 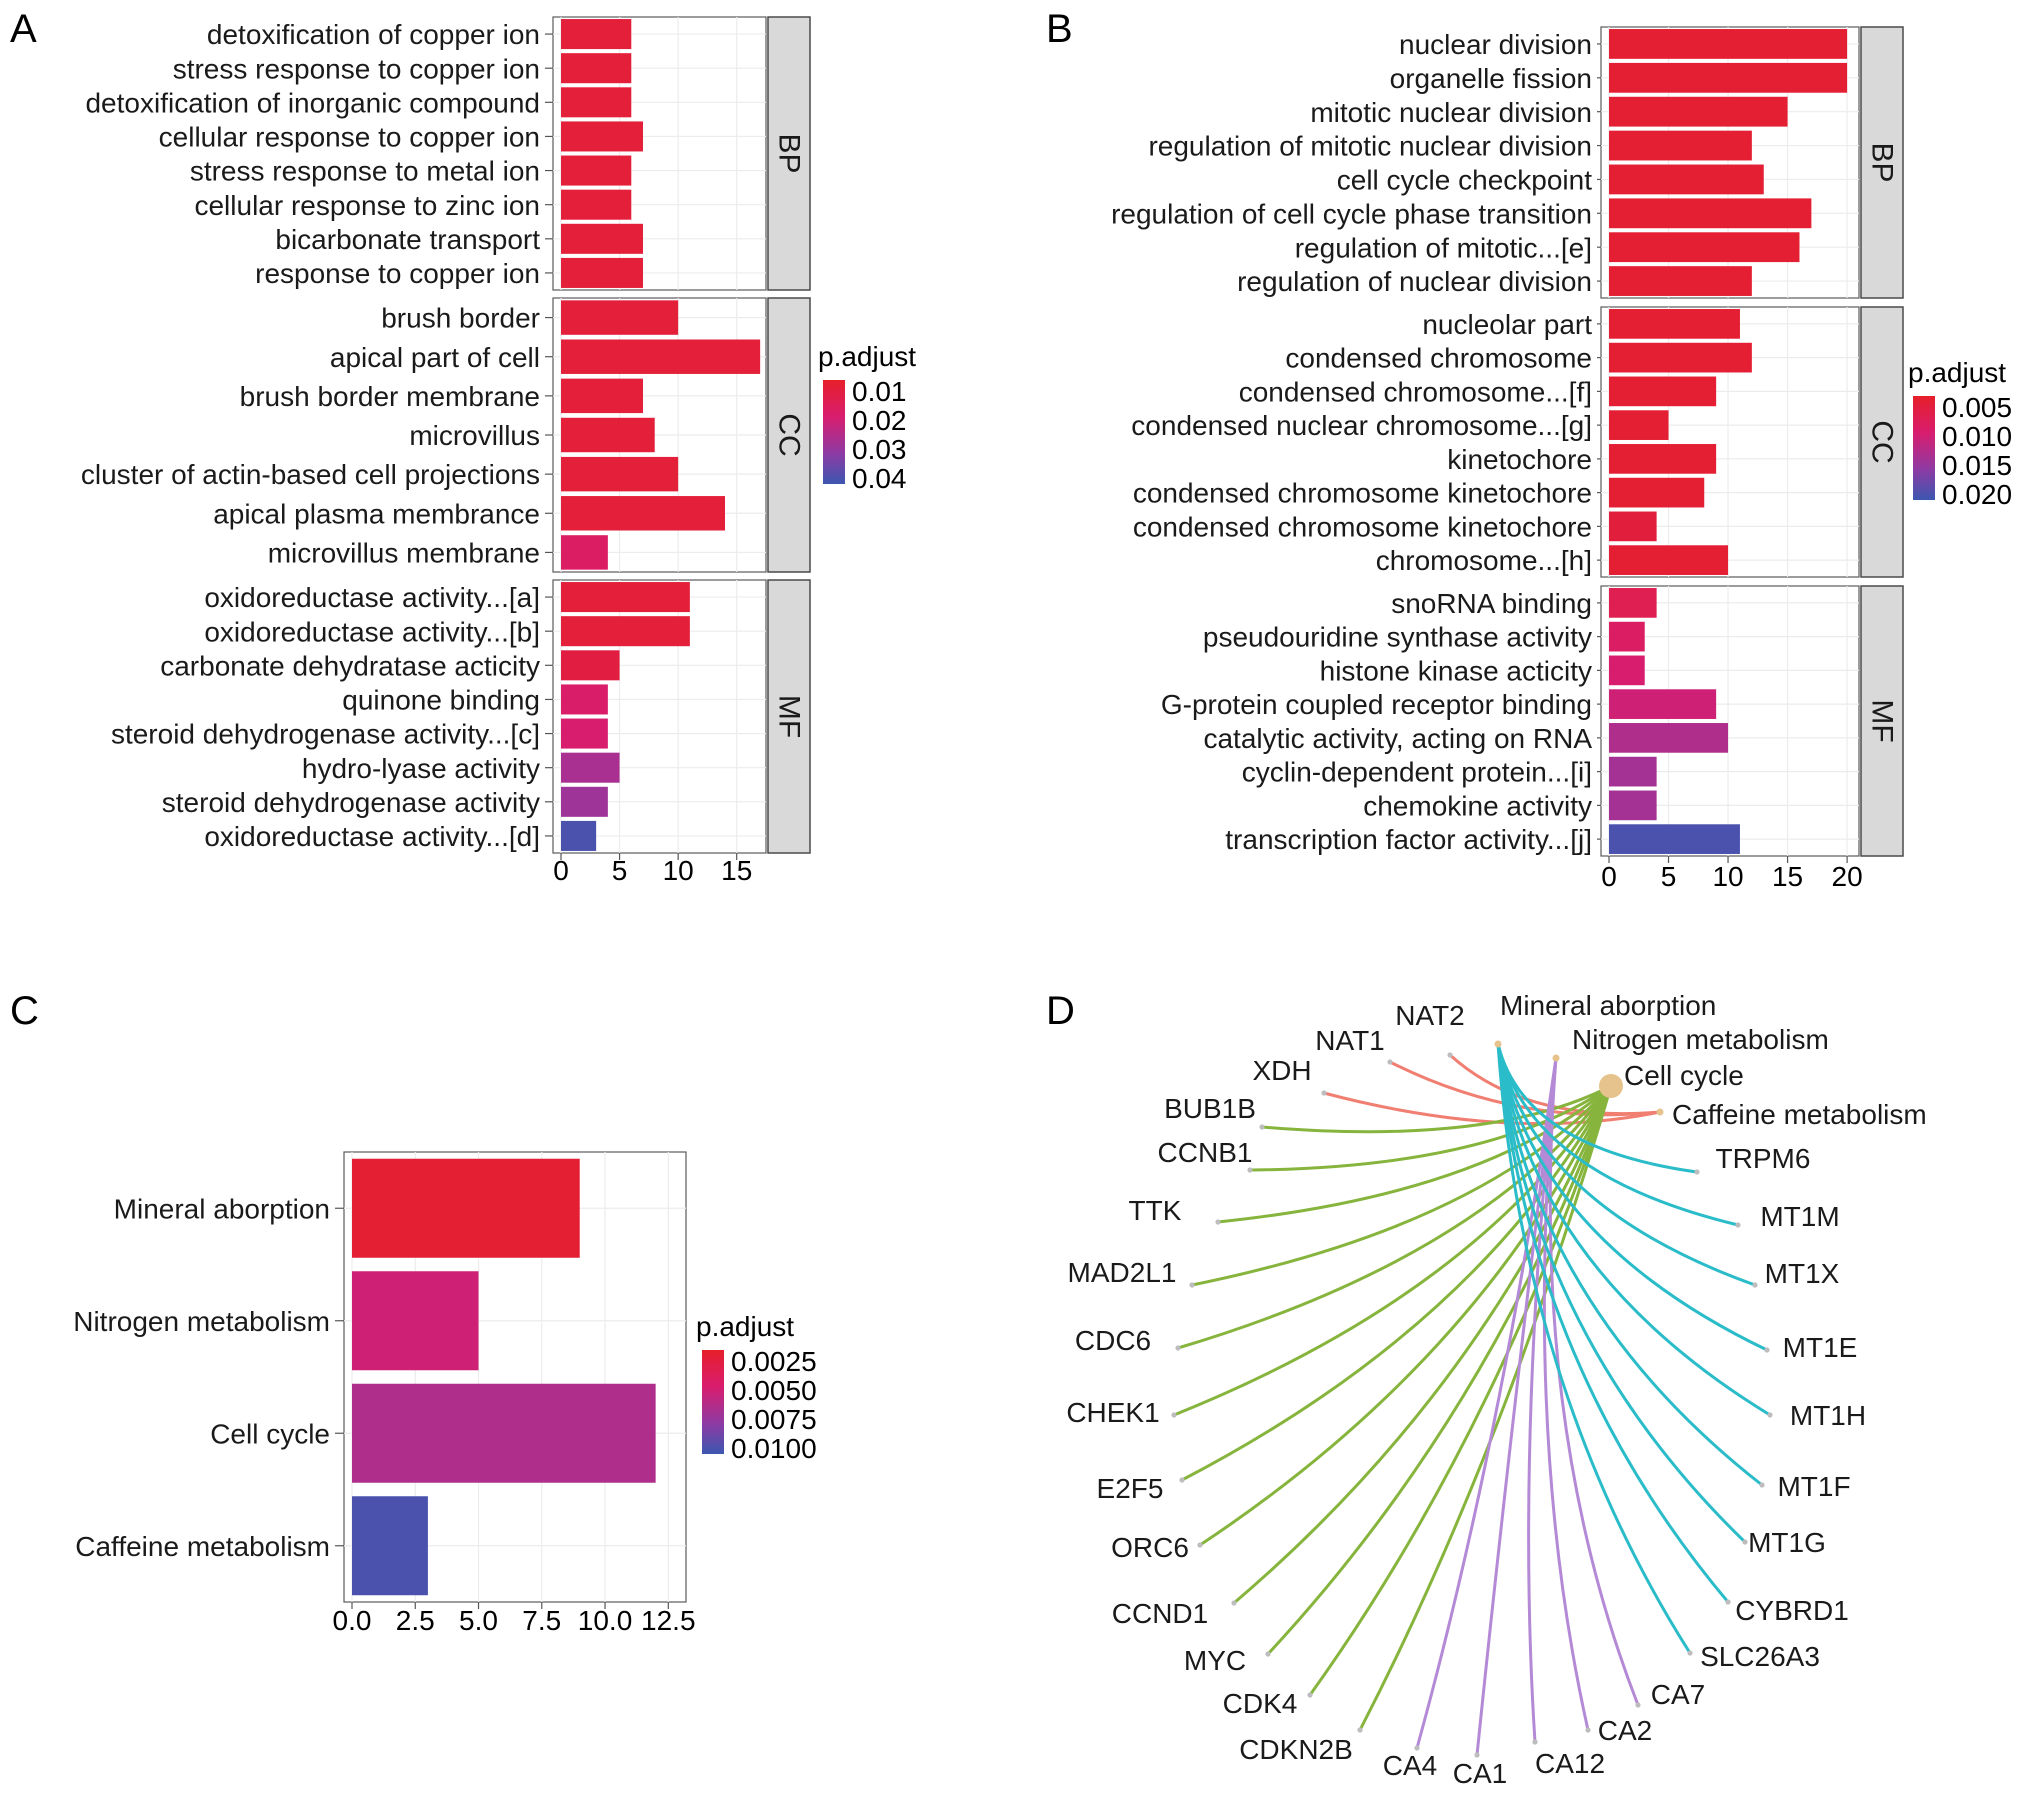 What do you see at coordinates (365, 171) in the screenshot?
I see `panel-a-category-label: stress response to metal ion` at bounding box center [365, 171].